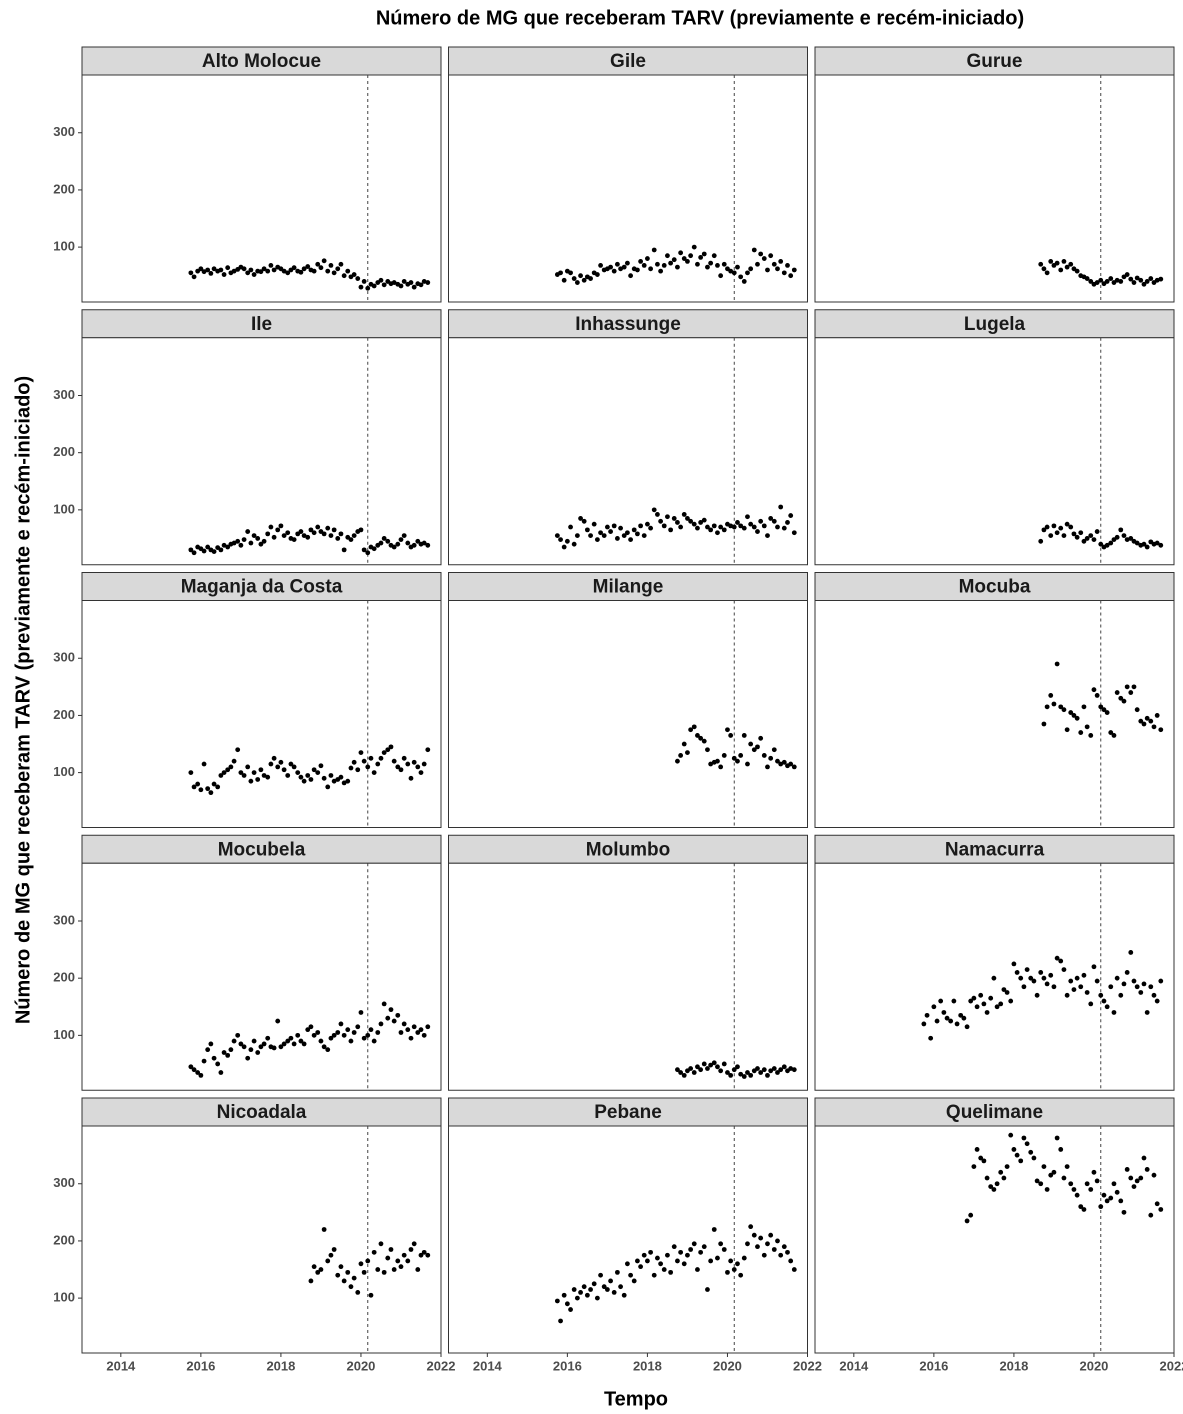 This screenshot has width=1183, height=1414. I want to click on x-tick-label: 2016, so click(200, 1365).